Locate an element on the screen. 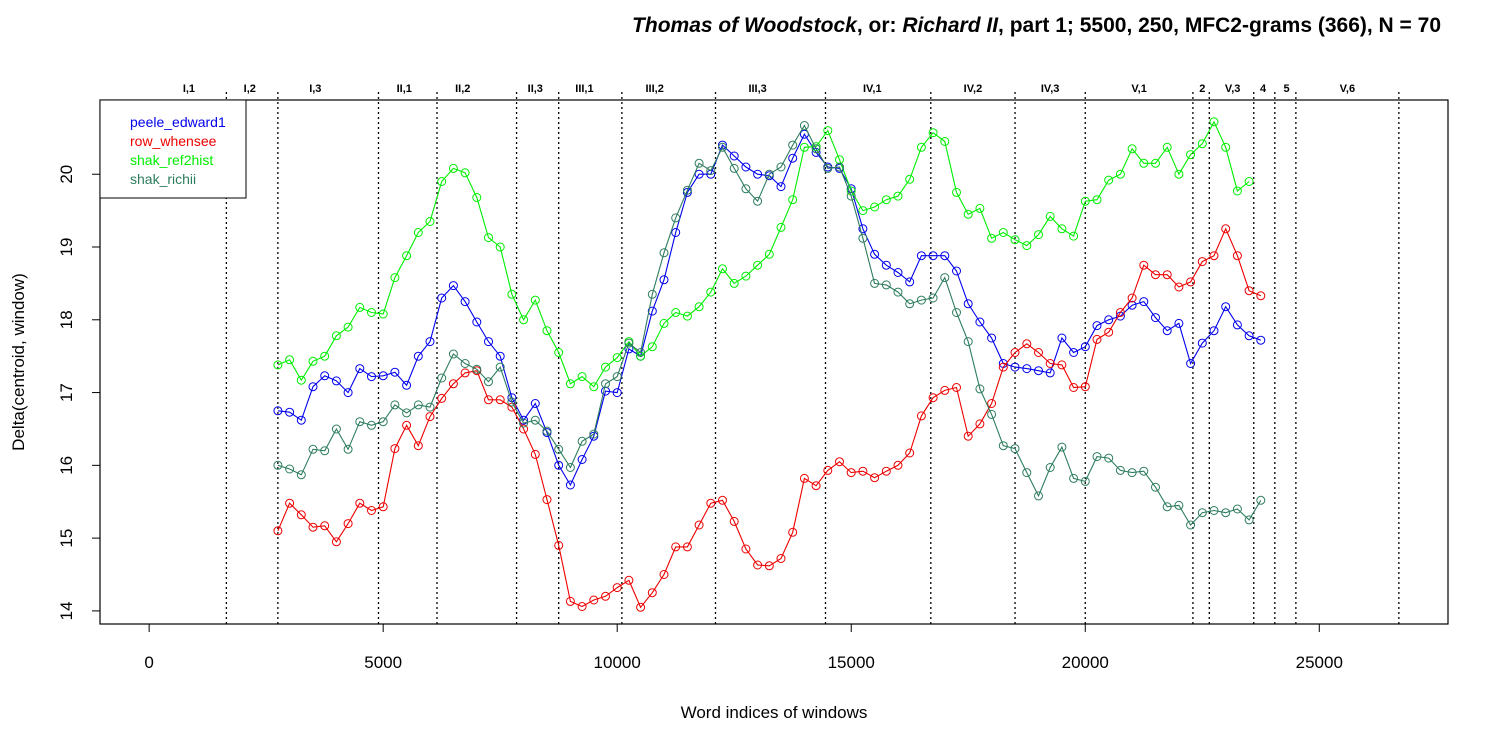  legend-box is located at coordinates (173, 149).